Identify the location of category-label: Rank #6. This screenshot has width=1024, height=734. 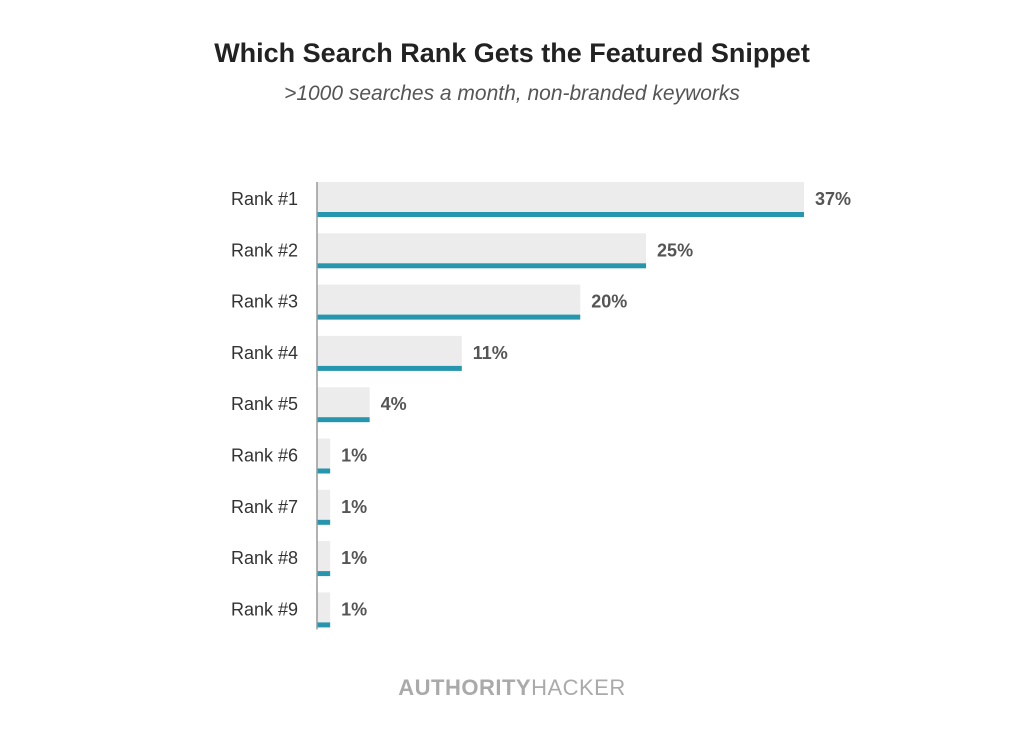
(264, 456).